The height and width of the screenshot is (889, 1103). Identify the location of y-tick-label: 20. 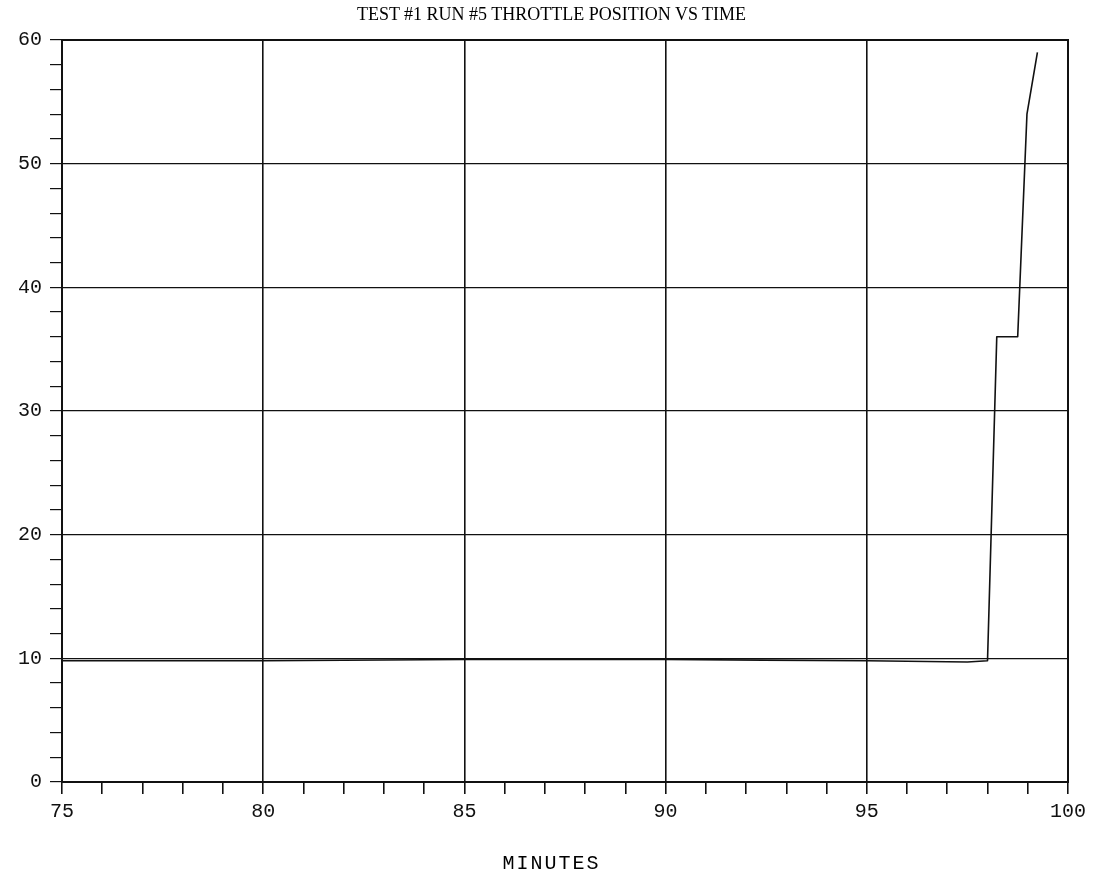
(29, 534).